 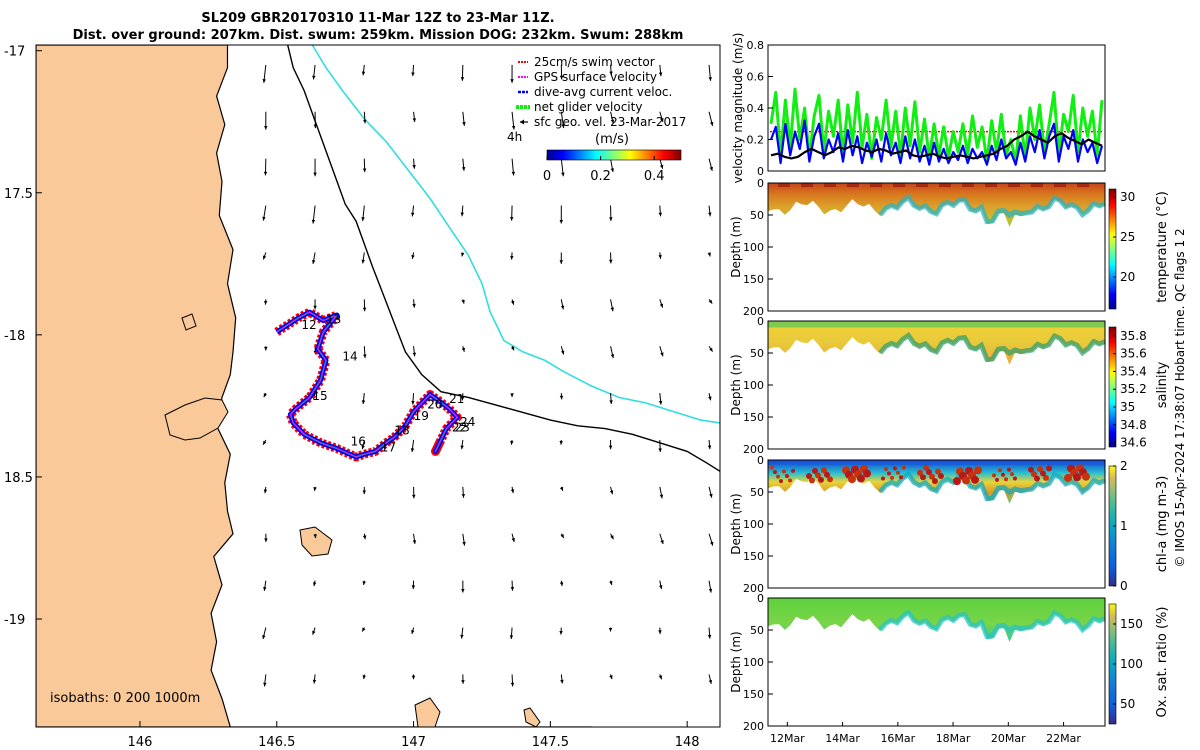 What do you see at coordinates (413, 742) in the screenshot?
I see `map-x-tick-label: 147` at bounding box center [413, 742].